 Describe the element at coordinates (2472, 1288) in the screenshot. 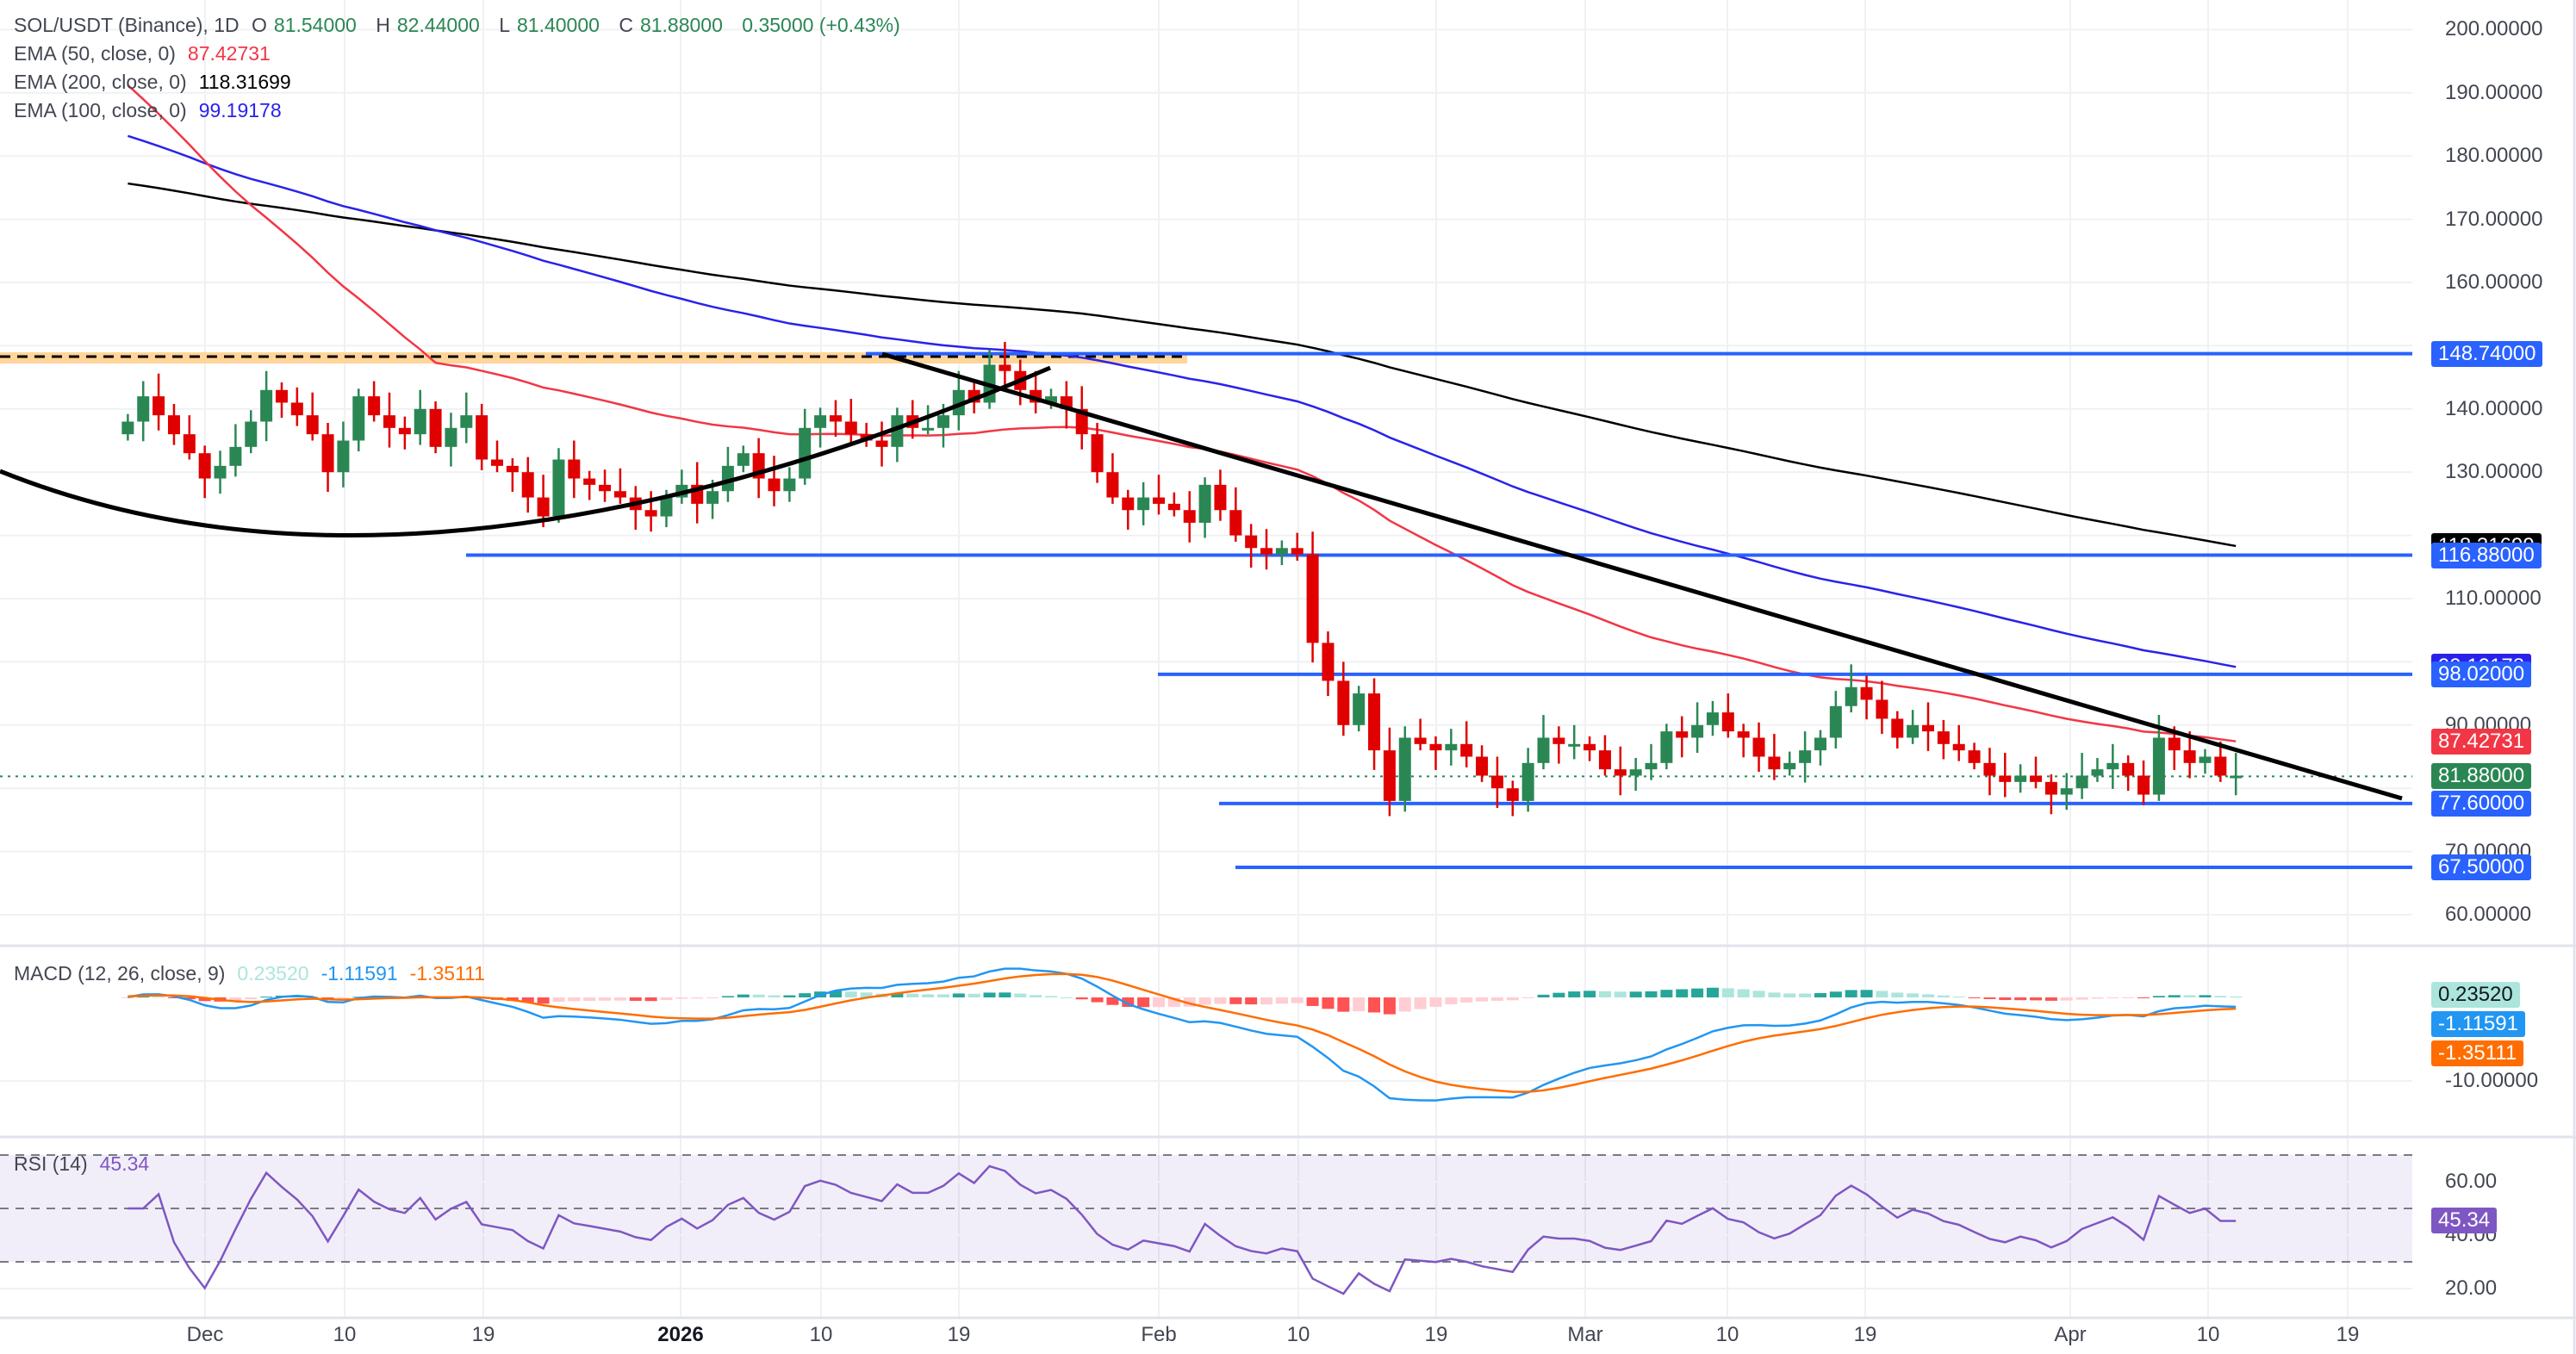

I see `rsi-tick-label: 20.00` at that location.